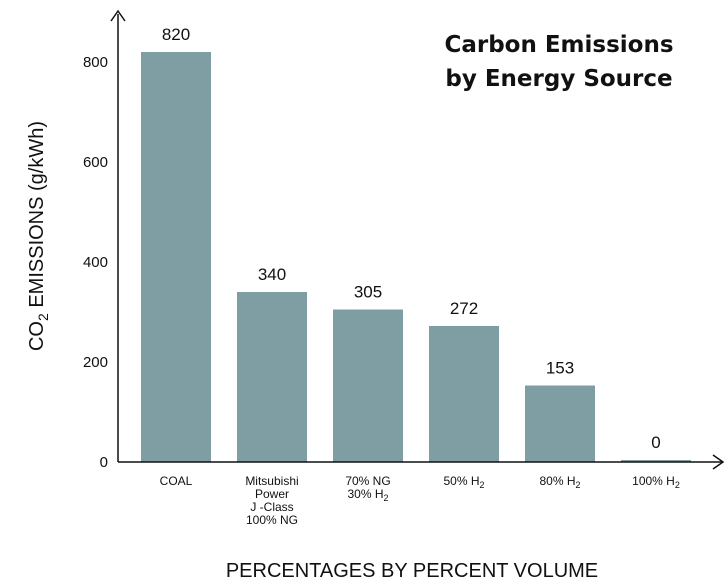  I want to click on chart-title-line-1: Carbon Emissions, so click(558, 45).